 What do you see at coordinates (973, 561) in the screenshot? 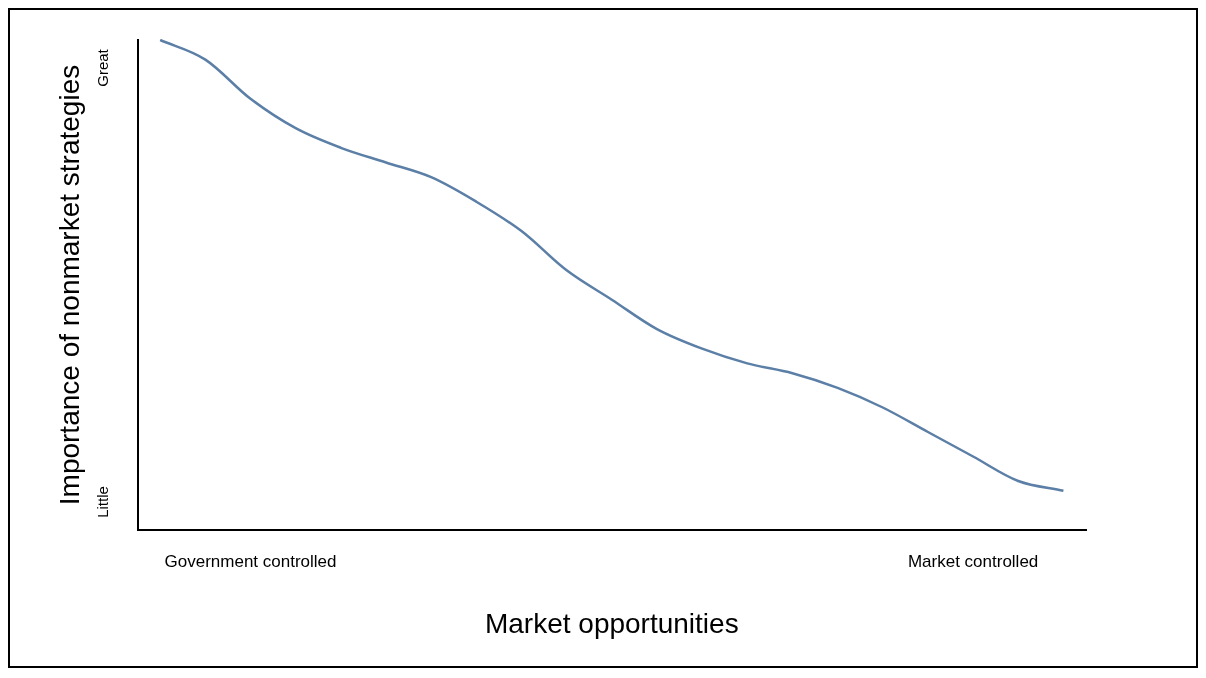
I see `x-tick-label: Market controlled` at bounding box center [973, 561].